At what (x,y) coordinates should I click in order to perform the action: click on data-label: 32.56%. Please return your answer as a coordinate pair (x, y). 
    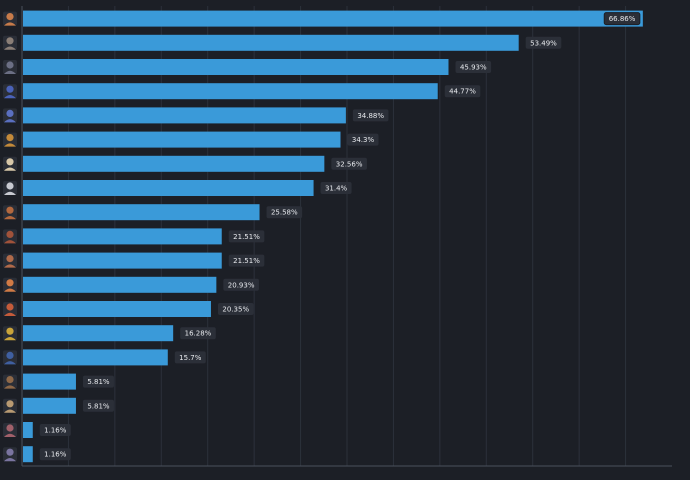
    Looking at the image, I should click on (349, 164).